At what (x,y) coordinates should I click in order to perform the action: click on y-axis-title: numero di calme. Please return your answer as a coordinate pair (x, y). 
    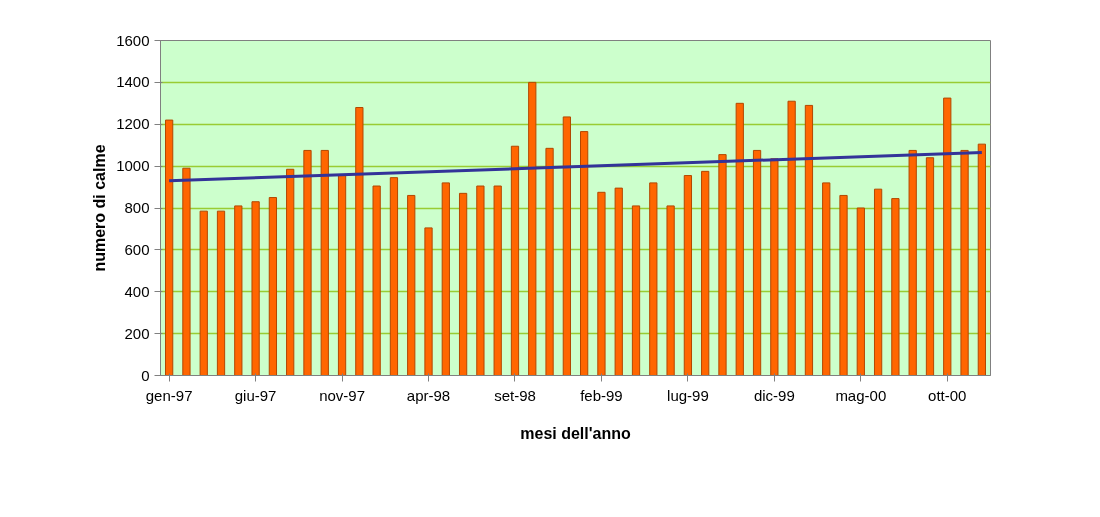
    Looking at the image, I should click on (100, 208).